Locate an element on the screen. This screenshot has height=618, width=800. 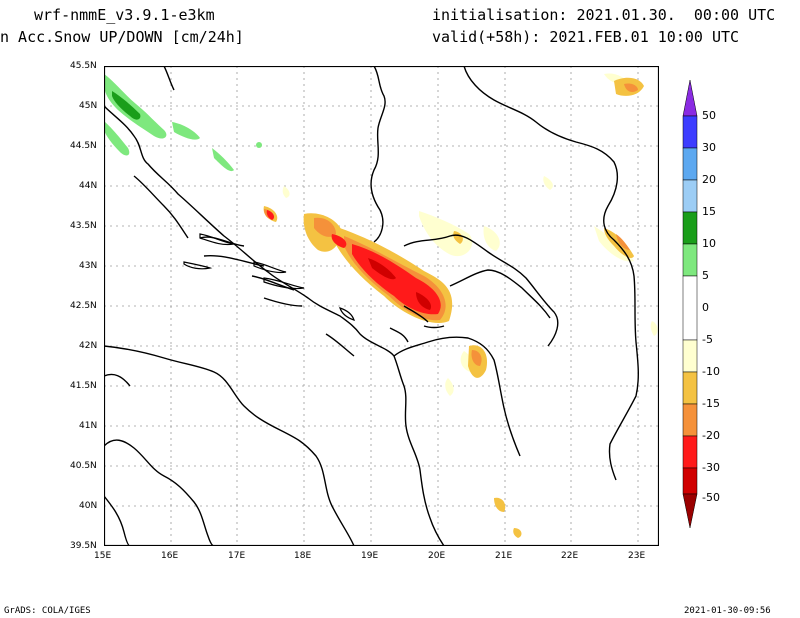
lat-tick: 44.5N is located at coordinates (83, 146).